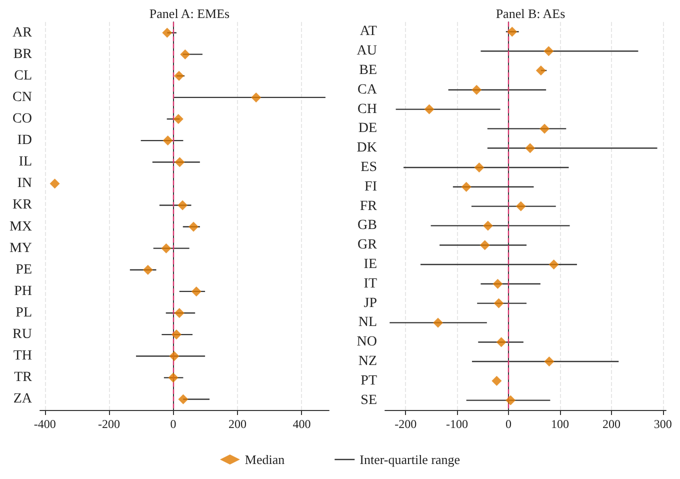  What do you see at coordinates (663, 424) in the screenshot?
I see `x-tick-label: 300` at bounding box center [663, 424].